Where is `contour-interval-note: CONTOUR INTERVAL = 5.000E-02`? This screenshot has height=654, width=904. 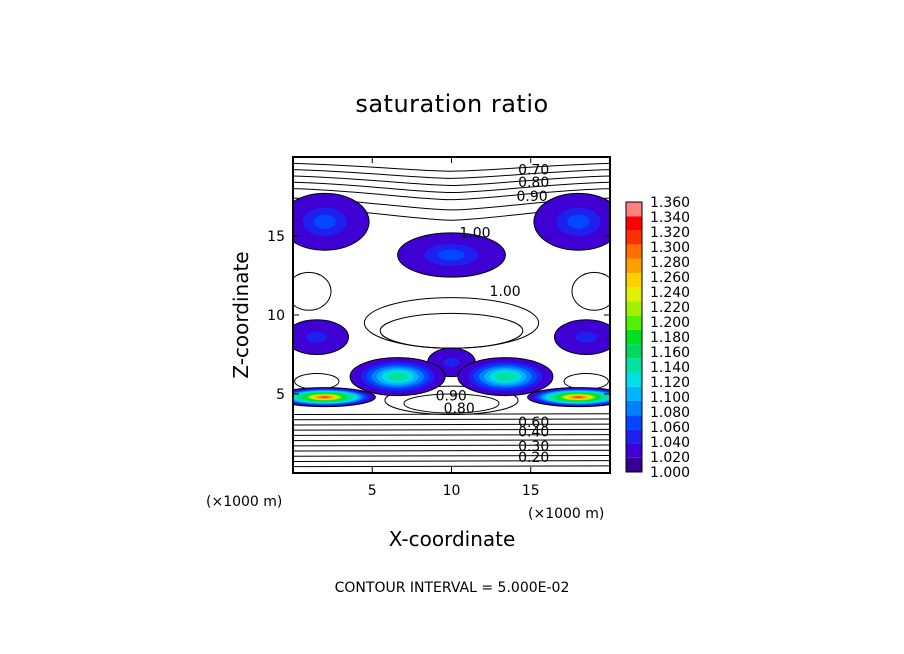 contour-interval-note: CONTOUR INTERVAL = 5.000E-02 is located at coordinates (452, 588).